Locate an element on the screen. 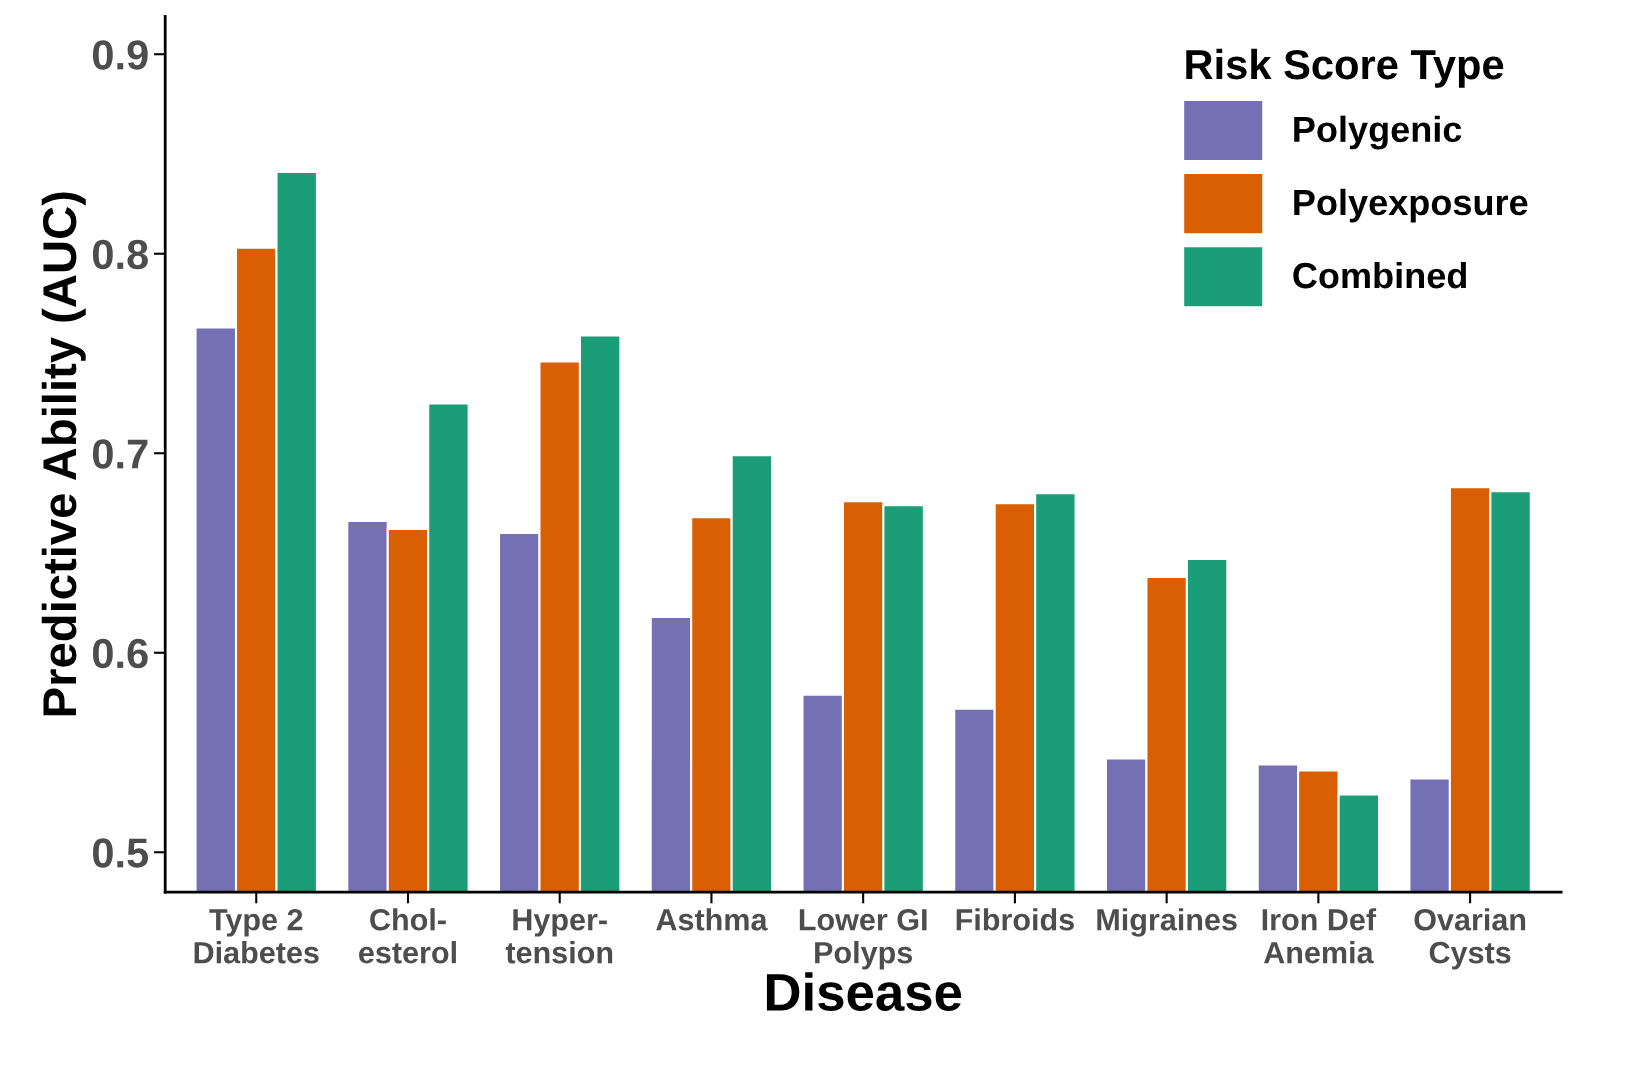 The height and width of the screenshot is (1088, 1652). x-tick-label: Asthma is located at coordinates (712, 919).